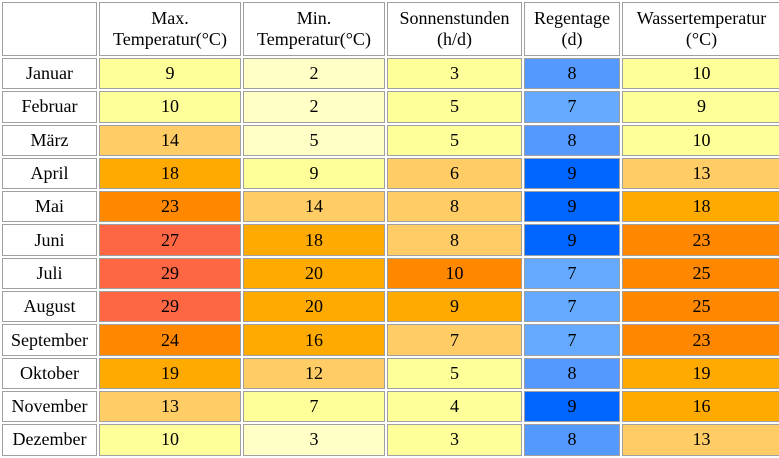  What do you see at coordinates (170, 240) in the screenshot?
I see `cell-max-temperature: 27` at bounding box center [170, 240].